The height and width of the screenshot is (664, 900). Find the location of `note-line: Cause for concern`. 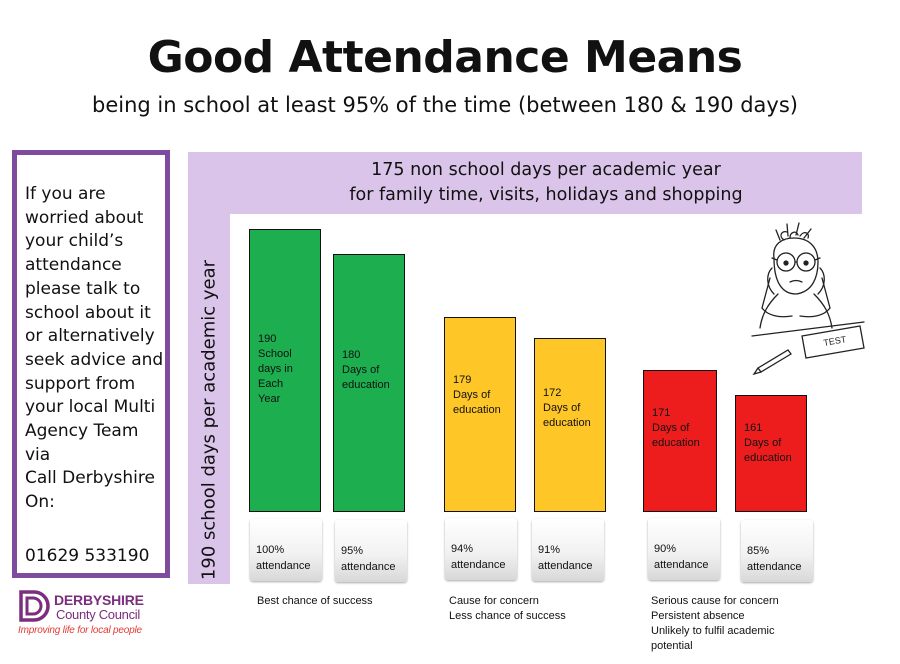

note-line: Cause for concern is located at coordinates (494, 601).